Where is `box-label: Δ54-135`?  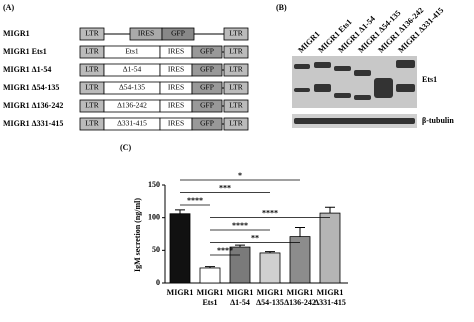 box-label: Δ54-135 is located at coordinates (132, 87).